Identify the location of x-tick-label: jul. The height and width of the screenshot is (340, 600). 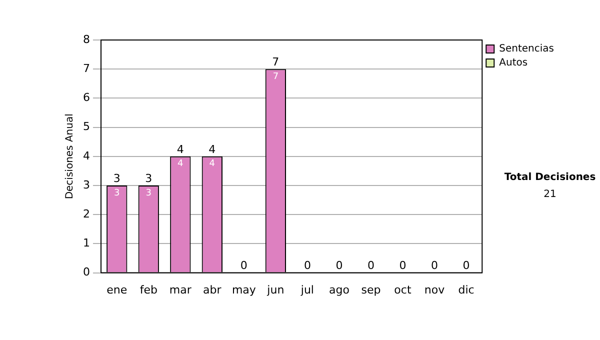
(307, 289).